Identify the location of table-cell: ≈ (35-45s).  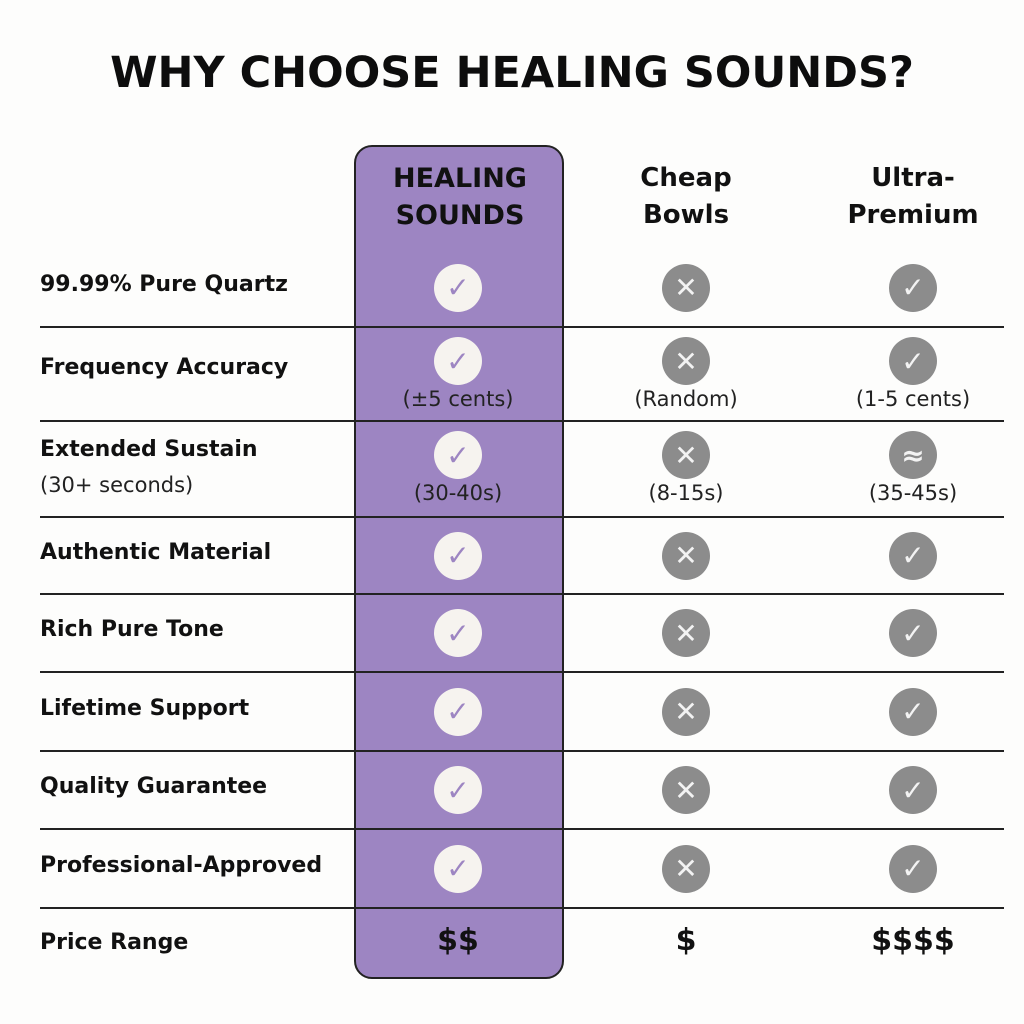
(913, 468).